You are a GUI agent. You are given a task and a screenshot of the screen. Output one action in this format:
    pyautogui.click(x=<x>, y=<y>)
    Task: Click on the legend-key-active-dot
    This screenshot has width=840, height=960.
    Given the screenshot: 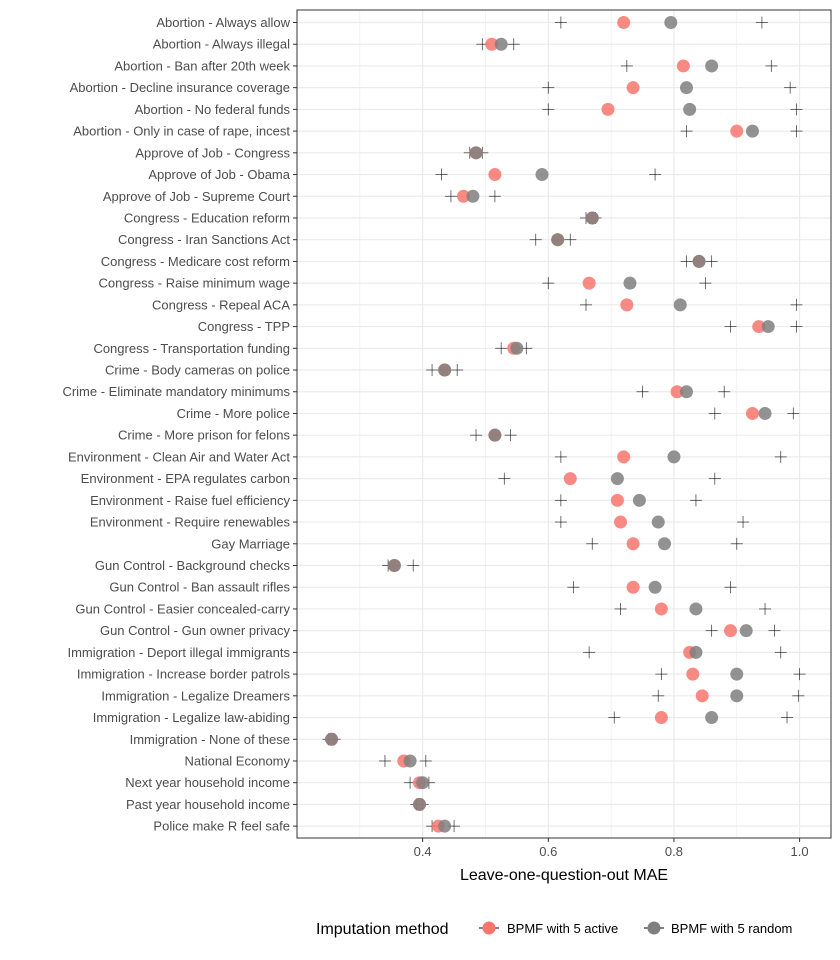 What is the action you would take?
    pyautogui.click(x=489, y=928)
    